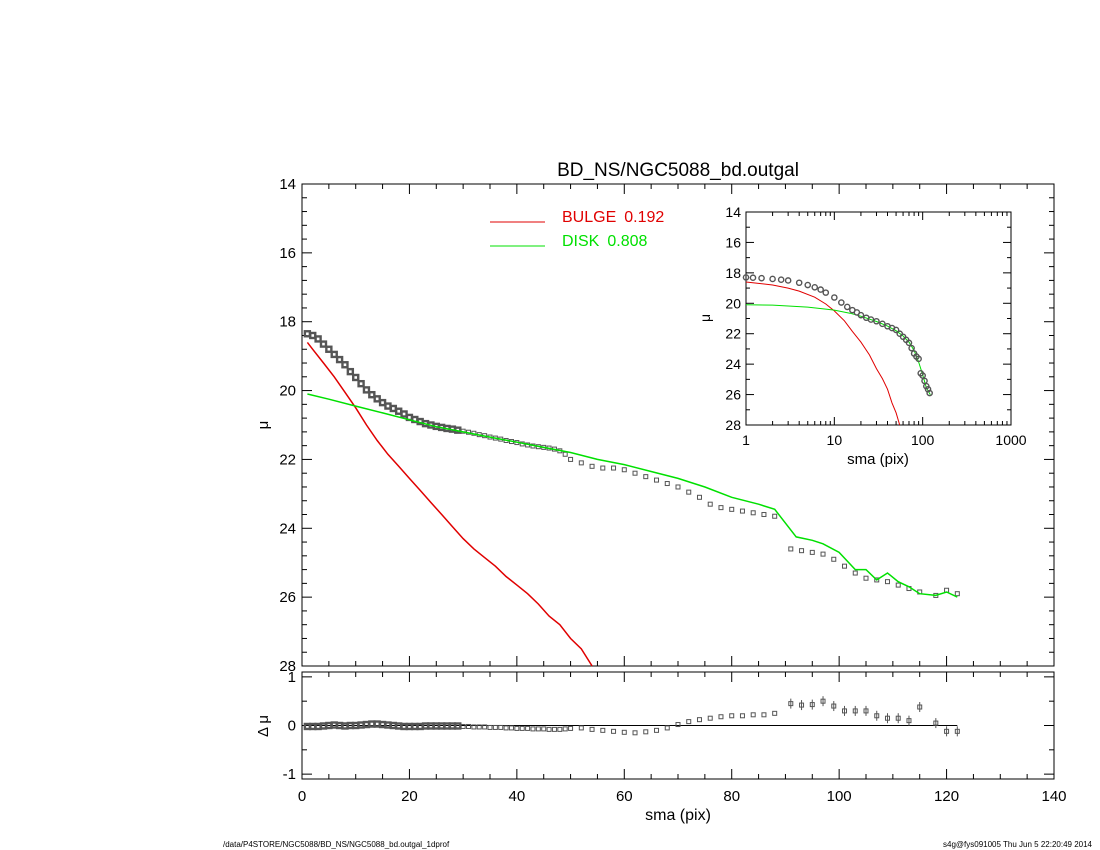 The image size is (1100, 850). Describe the element at coordinates (733, 273) in the screenshot. I see `inset-y-tick-label: 18` at that location.